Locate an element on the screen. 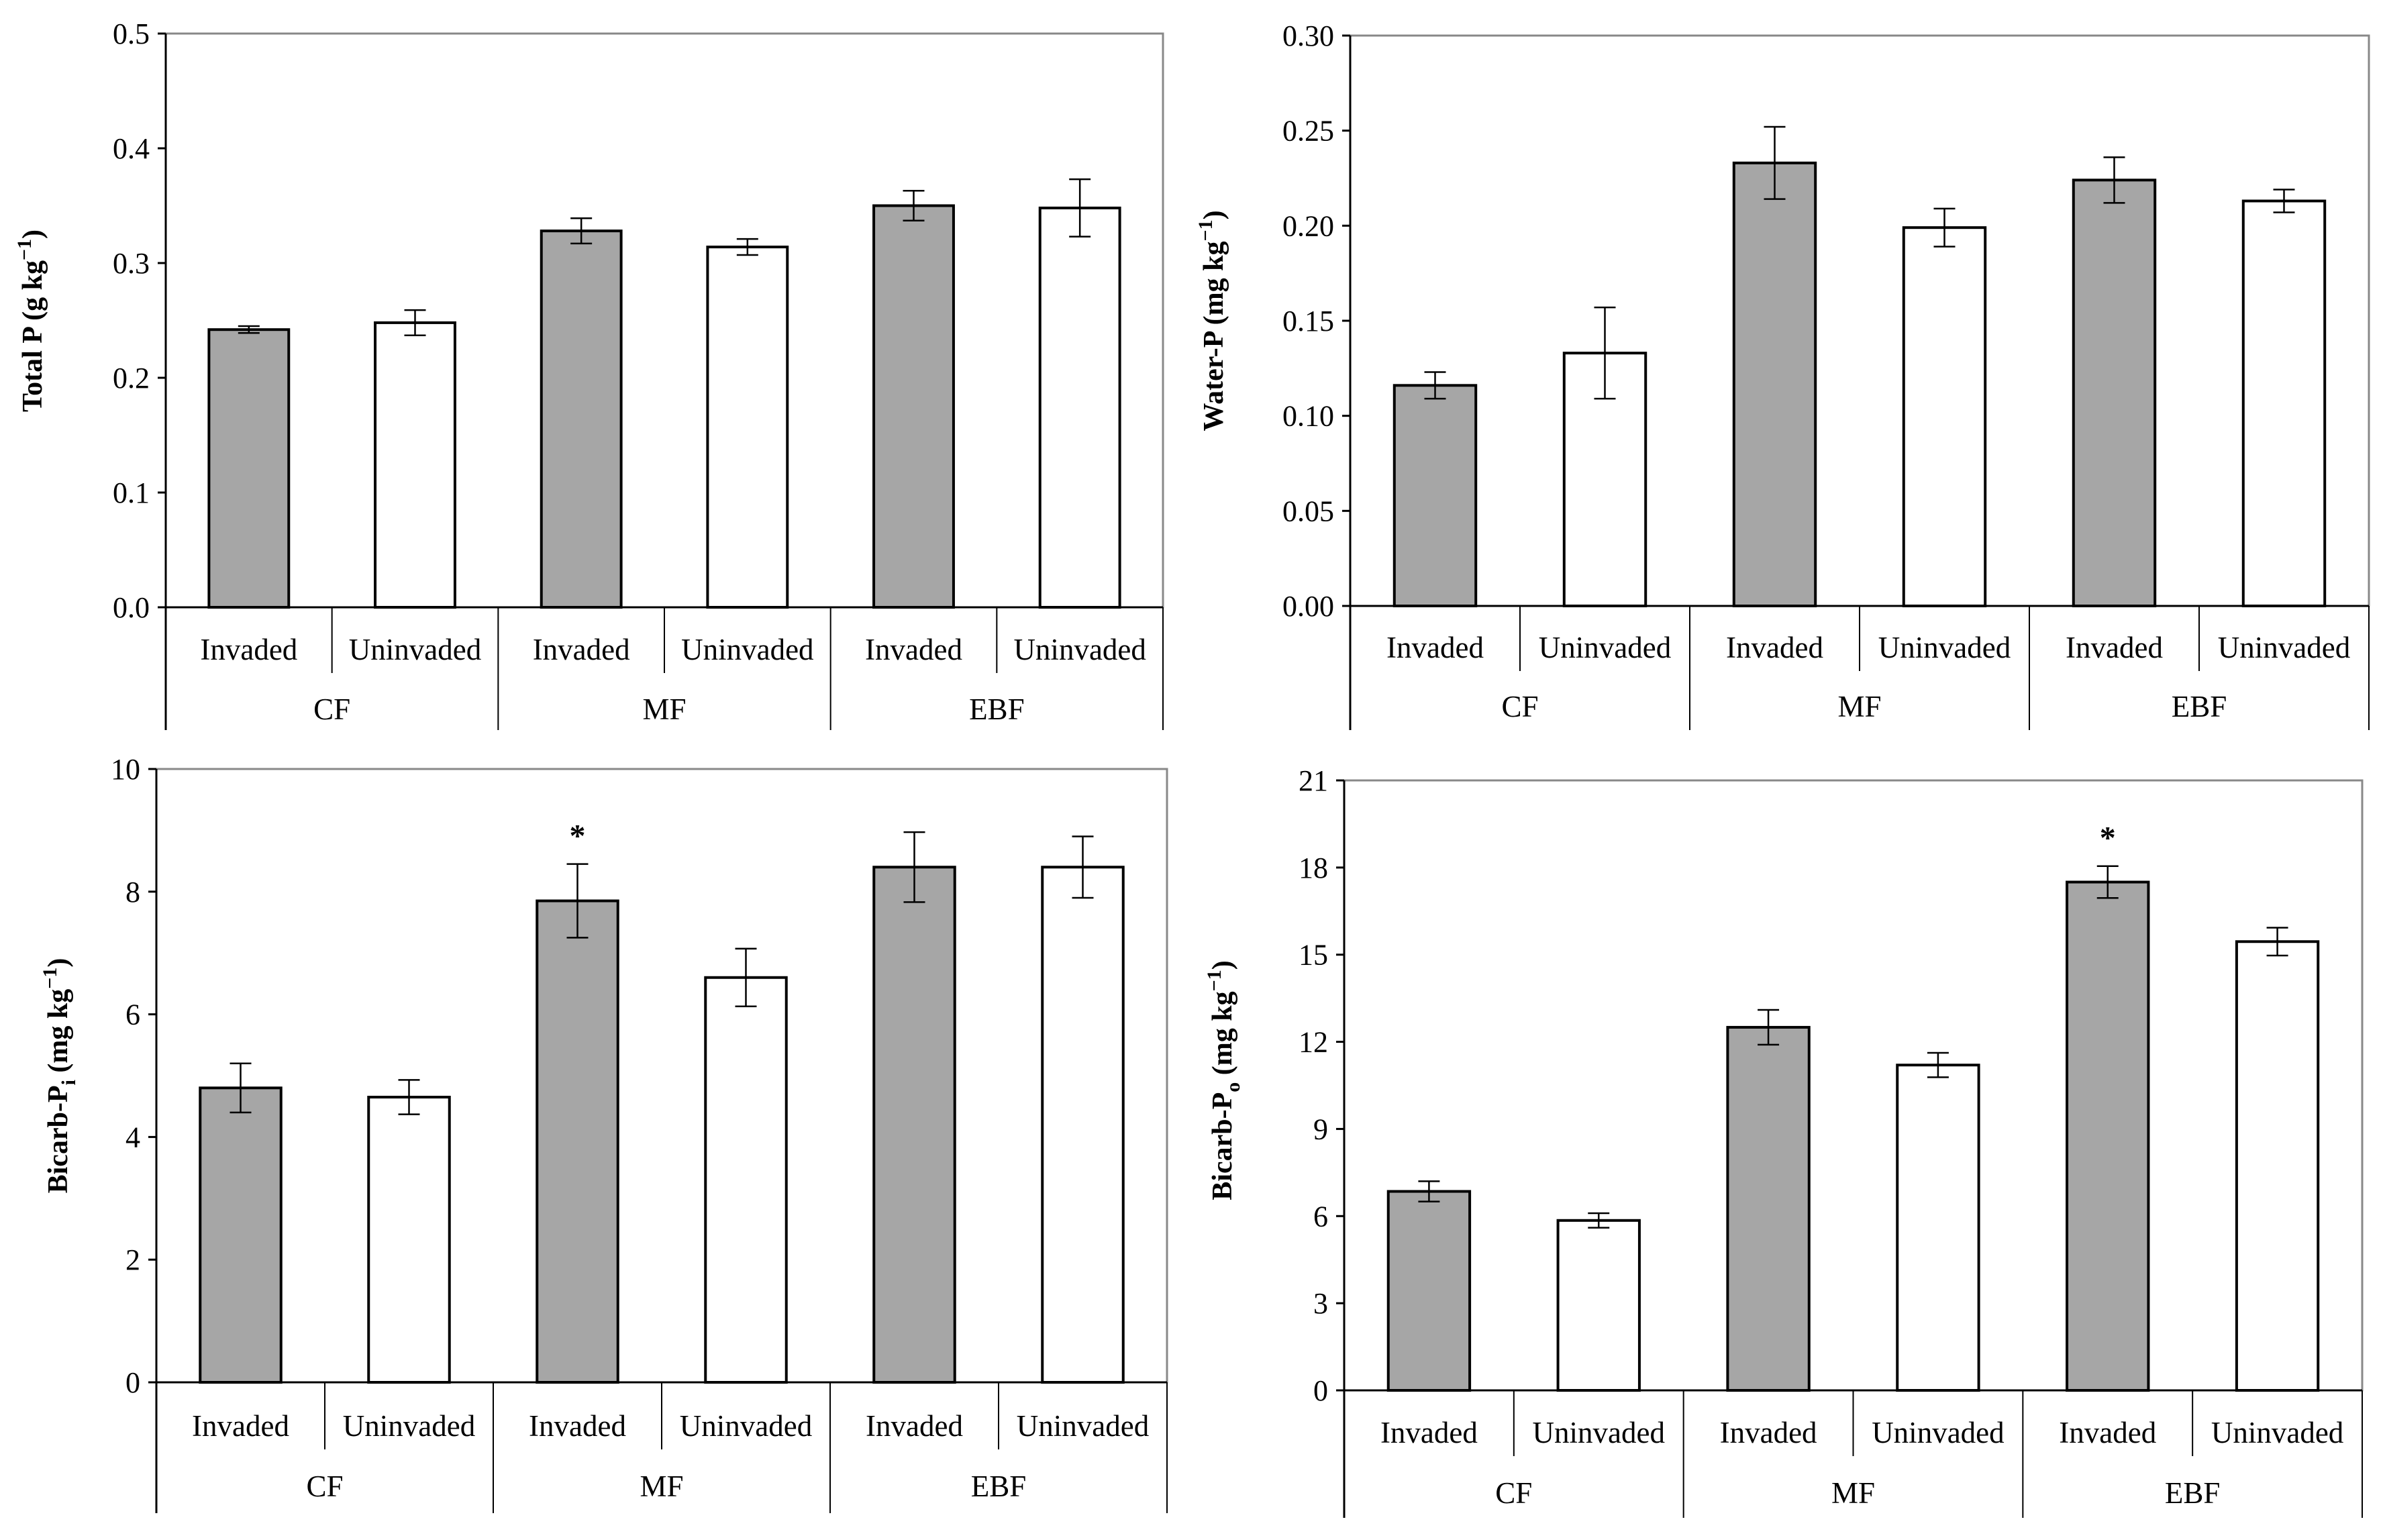 The height and width of the screenshot is (1540, 2383). y-tick-label: 0.15 is located at coordinates (1308, 321).